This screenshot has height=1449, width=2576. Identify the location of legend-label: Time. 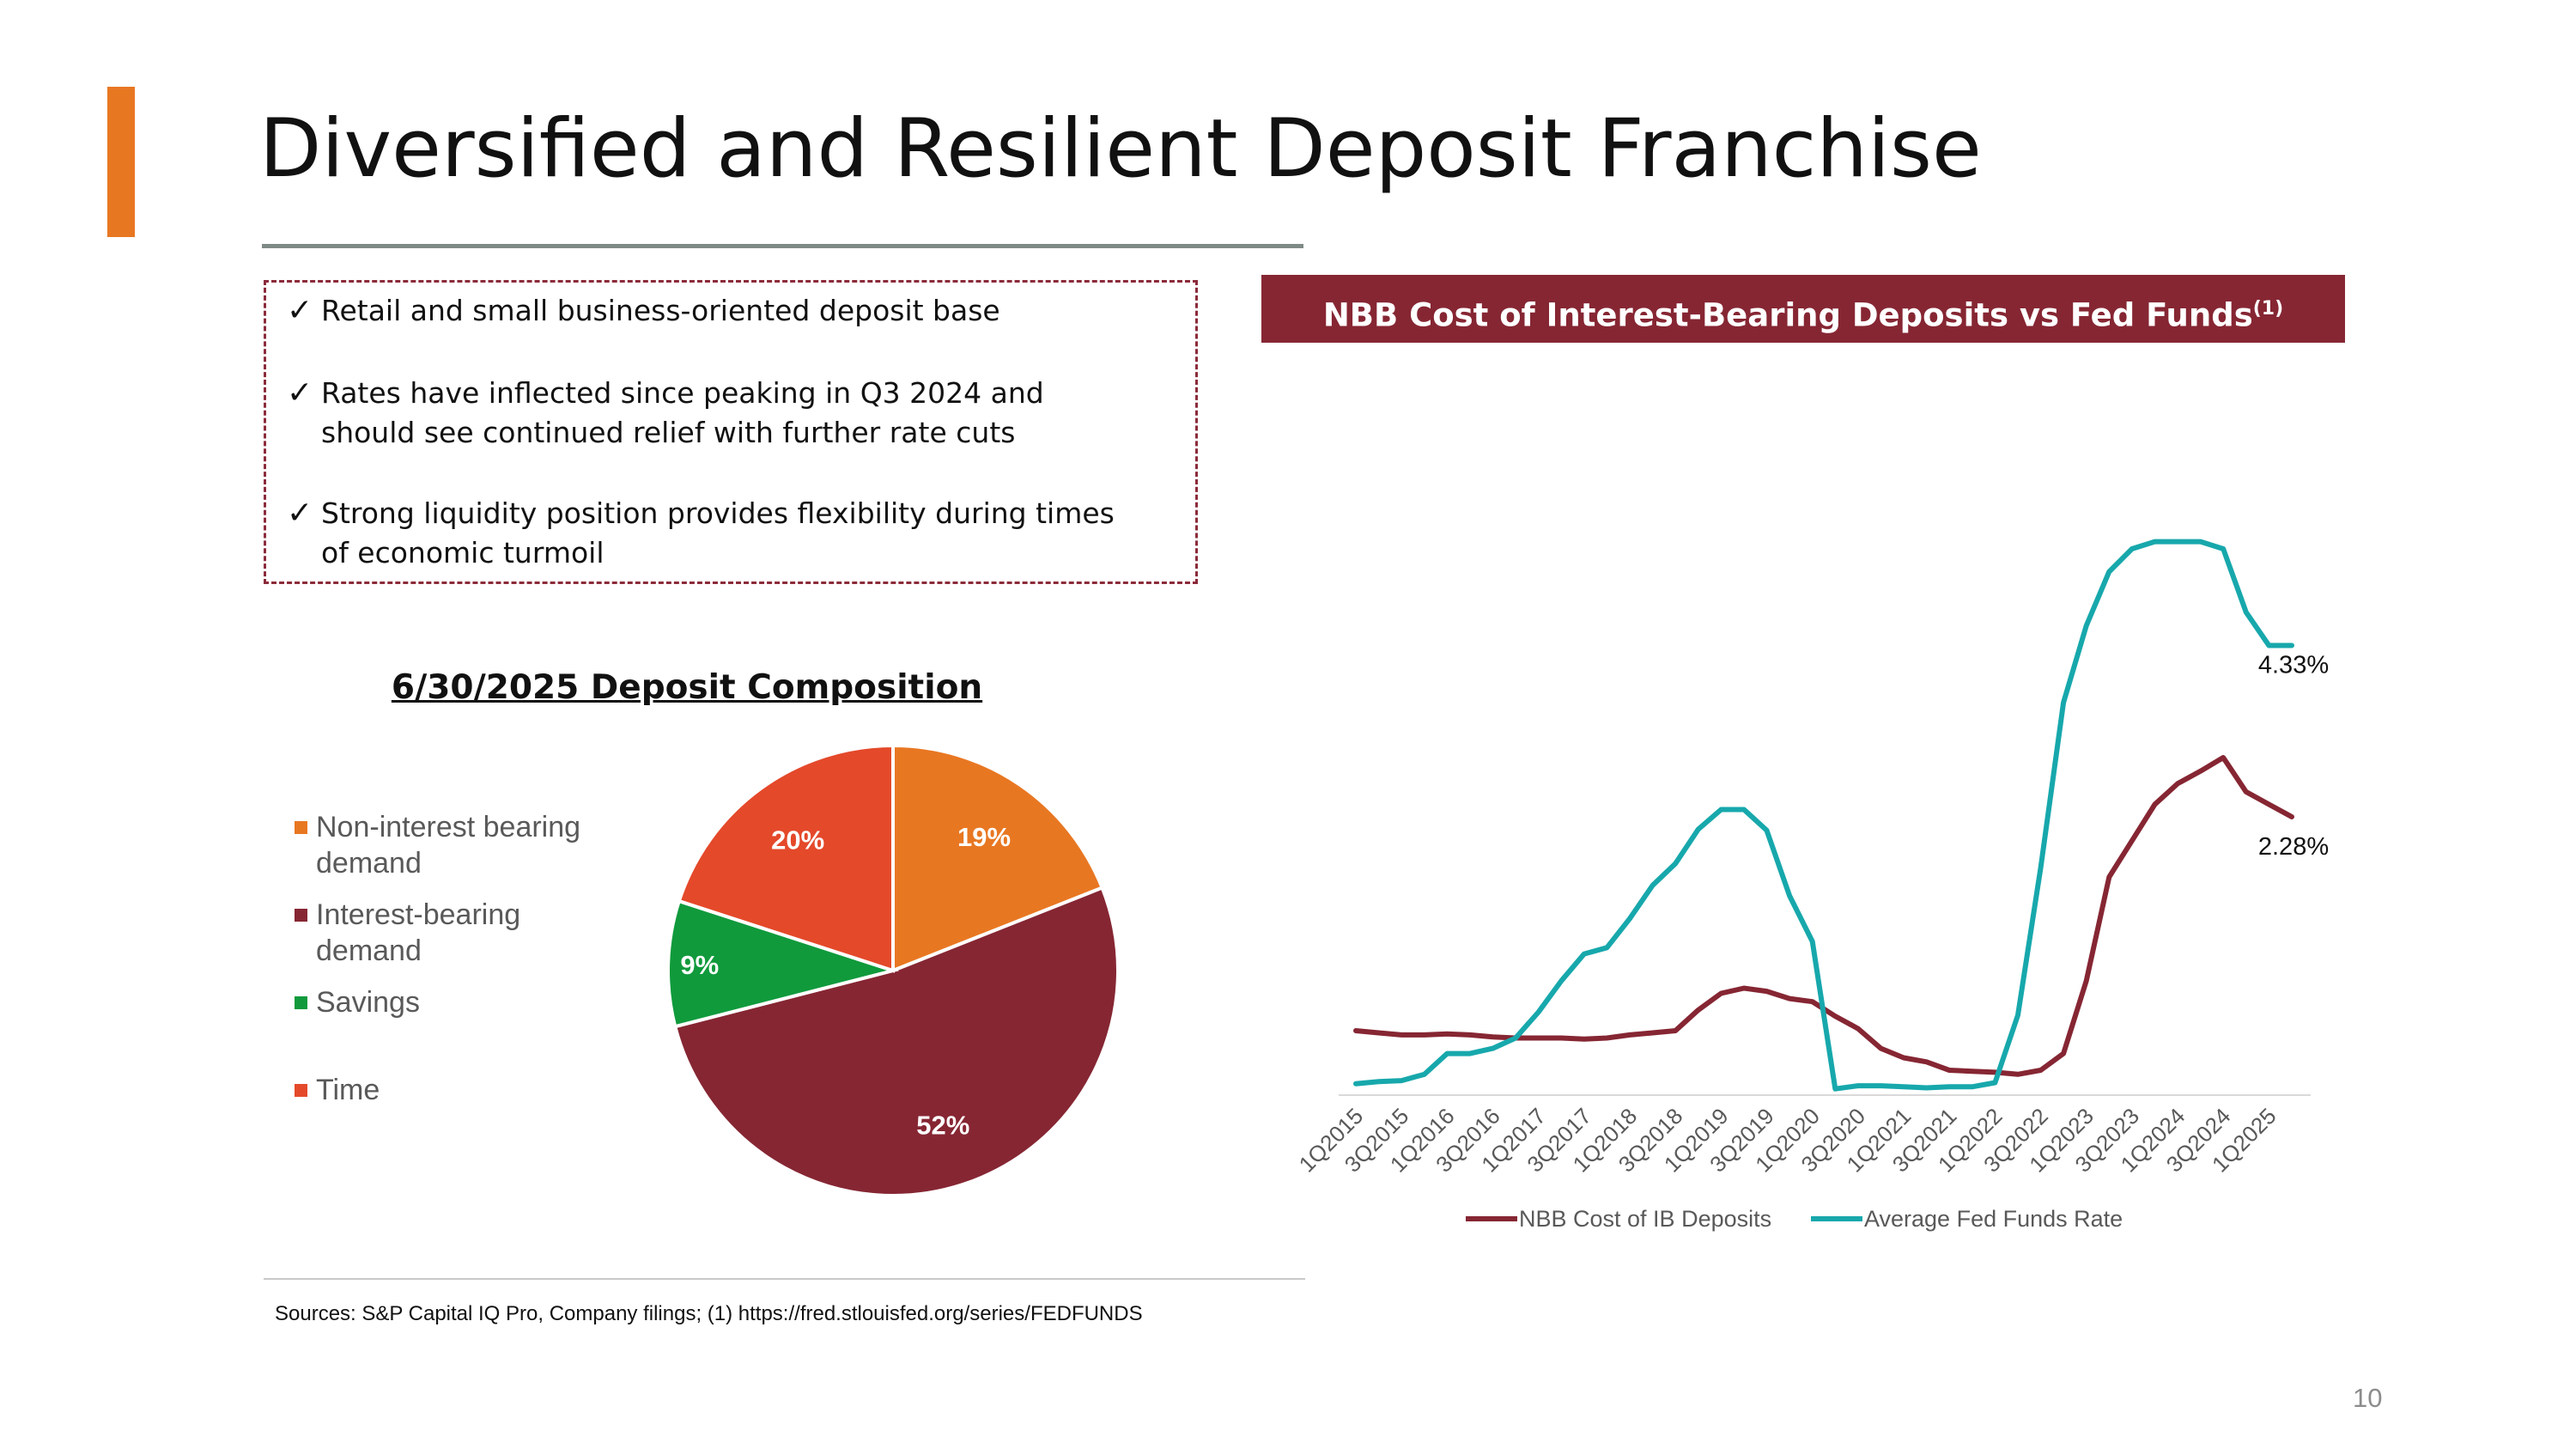
(348, 1090).